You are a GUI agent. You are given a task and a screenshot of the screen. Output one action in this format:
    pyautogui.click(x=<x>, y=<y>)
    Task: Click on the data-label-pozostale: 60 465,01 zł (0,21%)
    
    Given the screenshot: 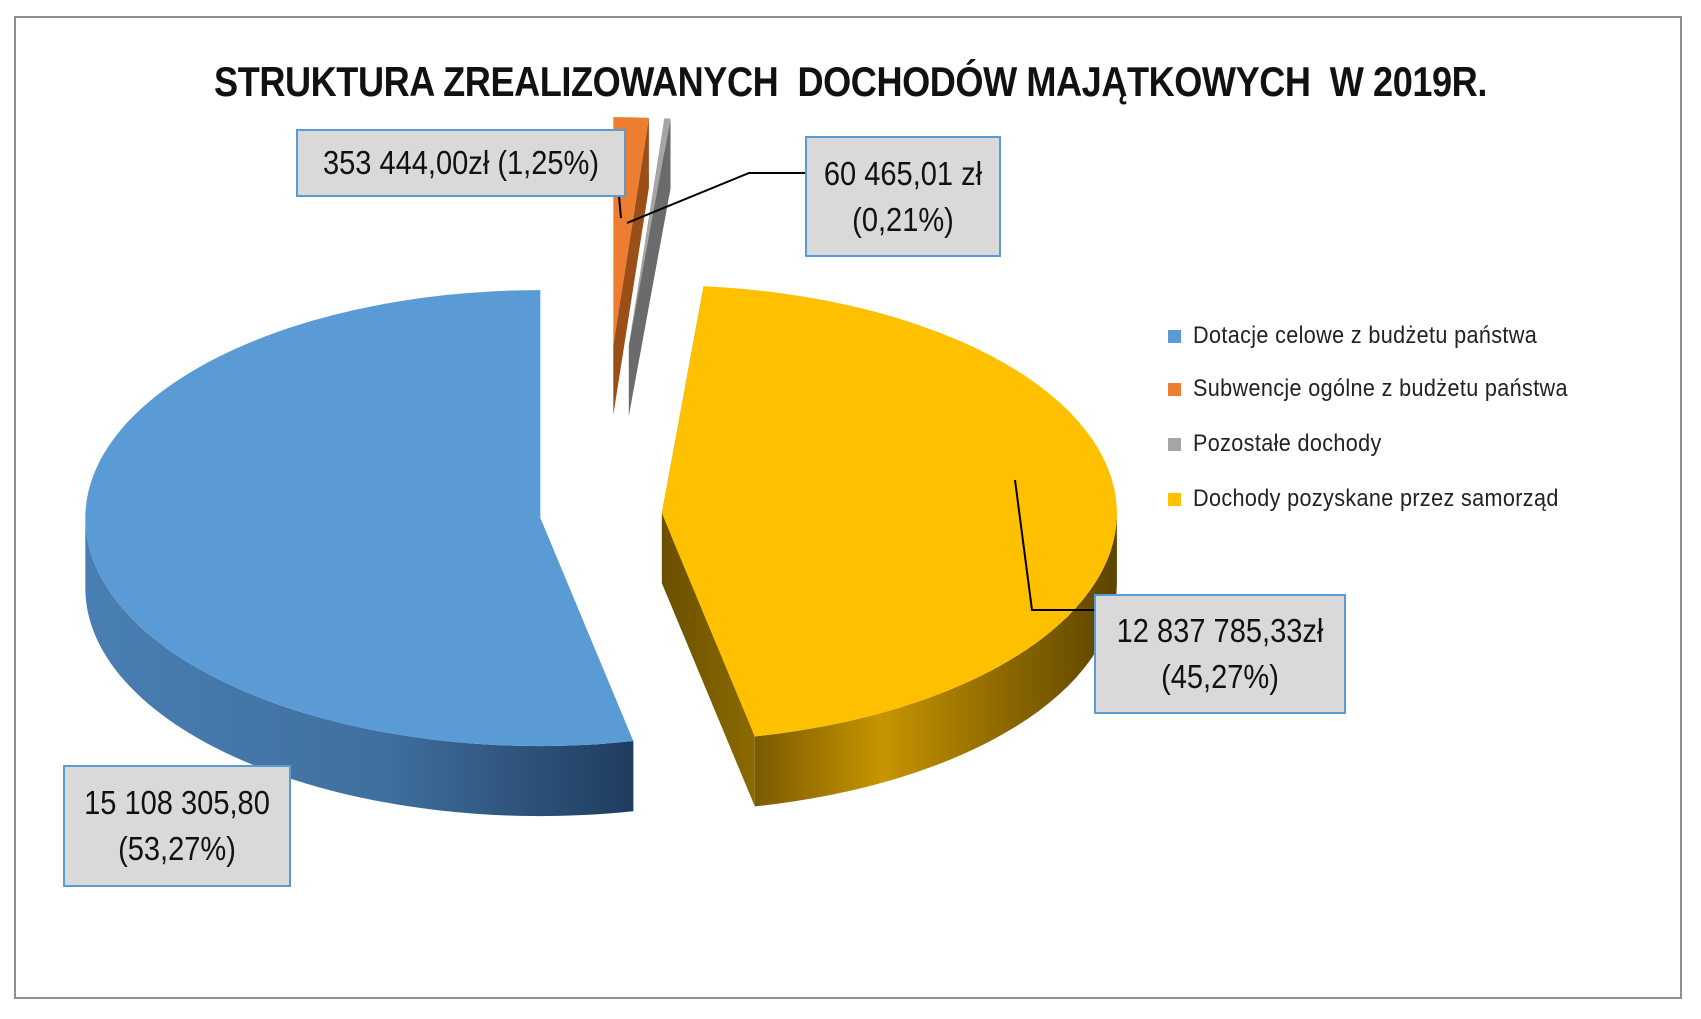 What is the action you would take?
    pyautogui.click(x=903, y=196)
    